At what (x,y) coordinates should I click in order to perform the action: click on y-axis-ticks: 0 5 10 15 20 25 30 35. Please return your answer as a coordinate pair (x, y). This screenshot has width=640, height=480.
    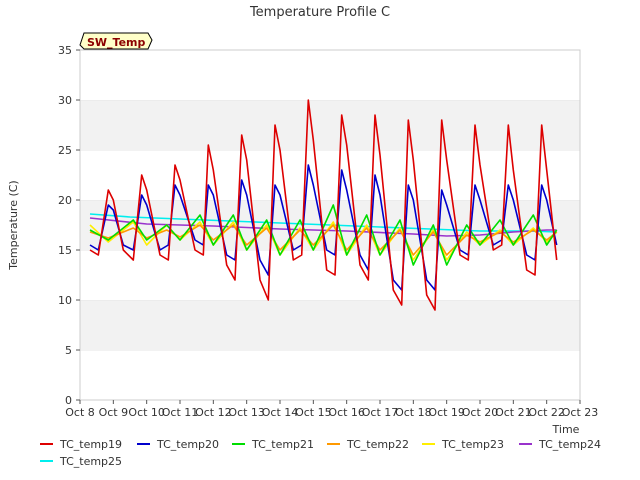
    Looking at the image, I should click on (69, 225).